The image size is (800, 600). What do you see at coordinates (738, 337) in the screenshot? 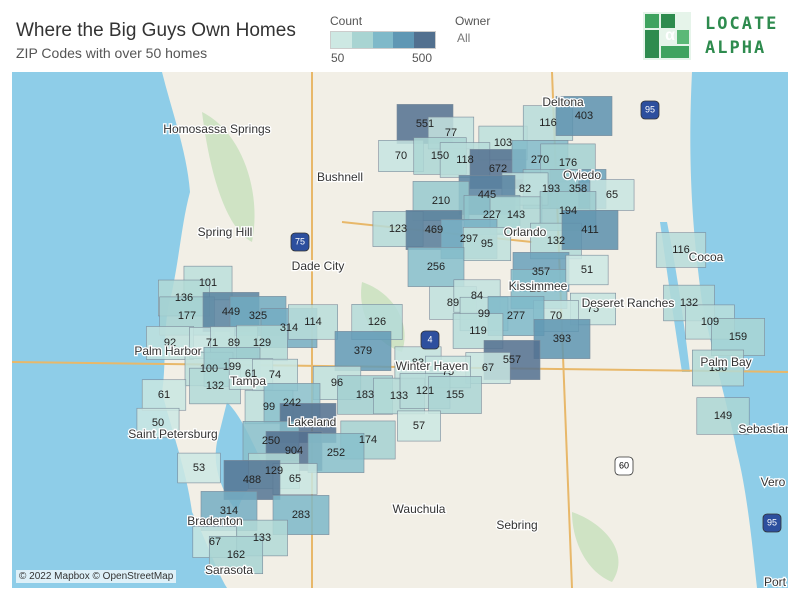
I see `zip-label: 159` at bounding box center [738, 337].